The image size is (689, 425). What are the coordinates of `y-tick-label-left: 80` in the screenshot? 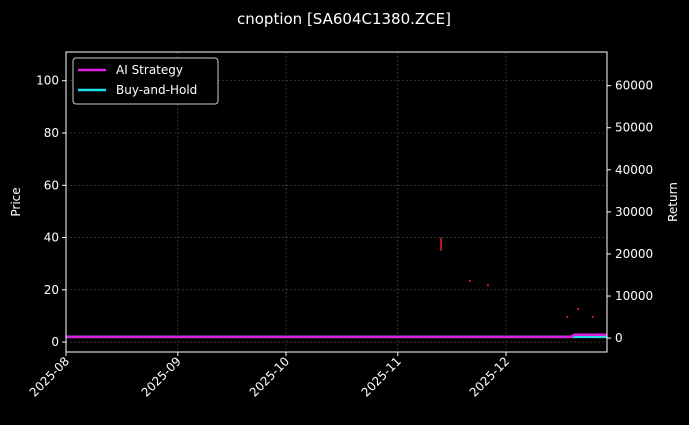 It's located at (51, 133).